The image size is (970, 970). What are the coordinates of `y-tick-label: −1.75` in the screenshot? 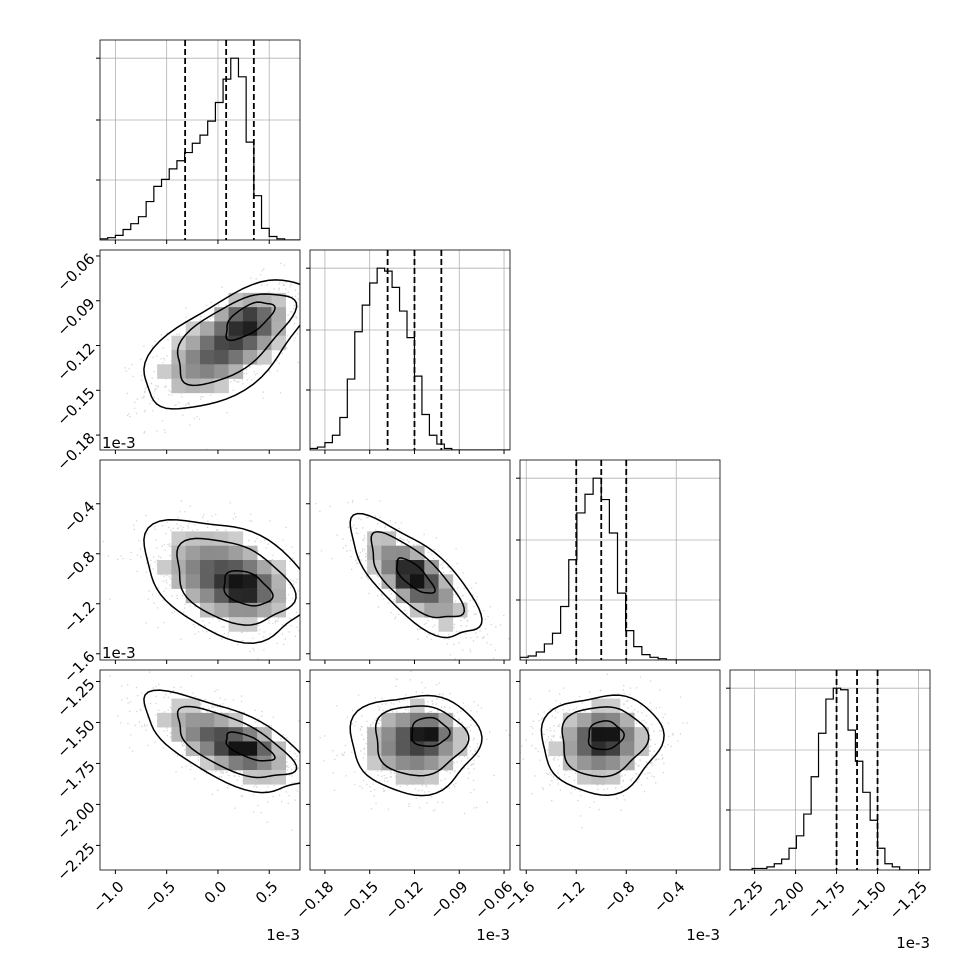 It's located at (75, 779).